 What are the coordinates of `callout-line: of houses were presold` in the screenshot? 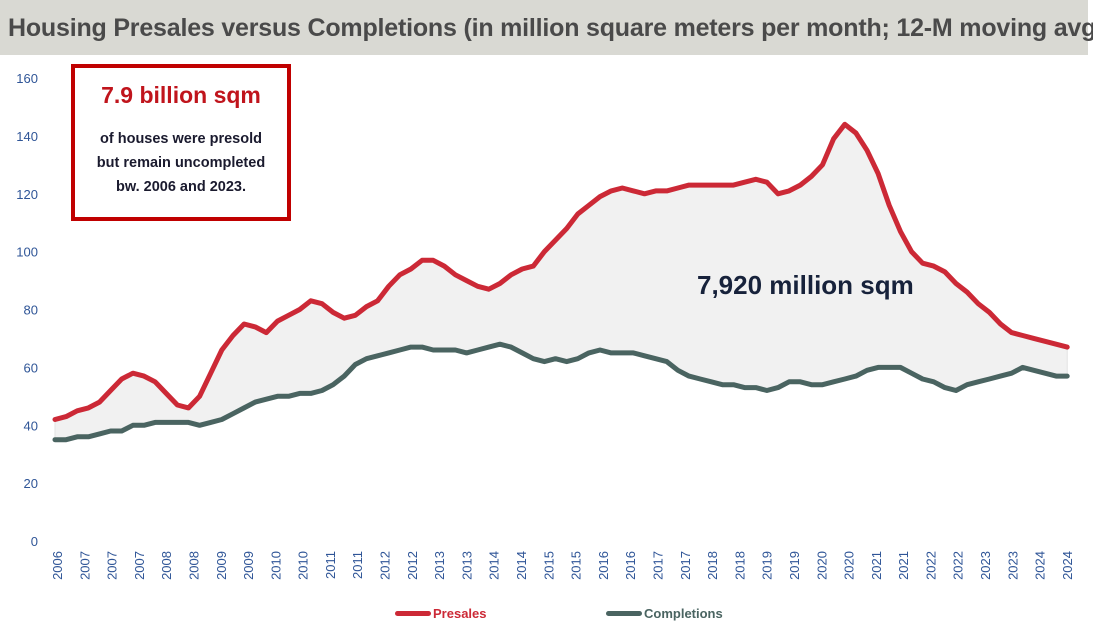 It's located at (181, 139).